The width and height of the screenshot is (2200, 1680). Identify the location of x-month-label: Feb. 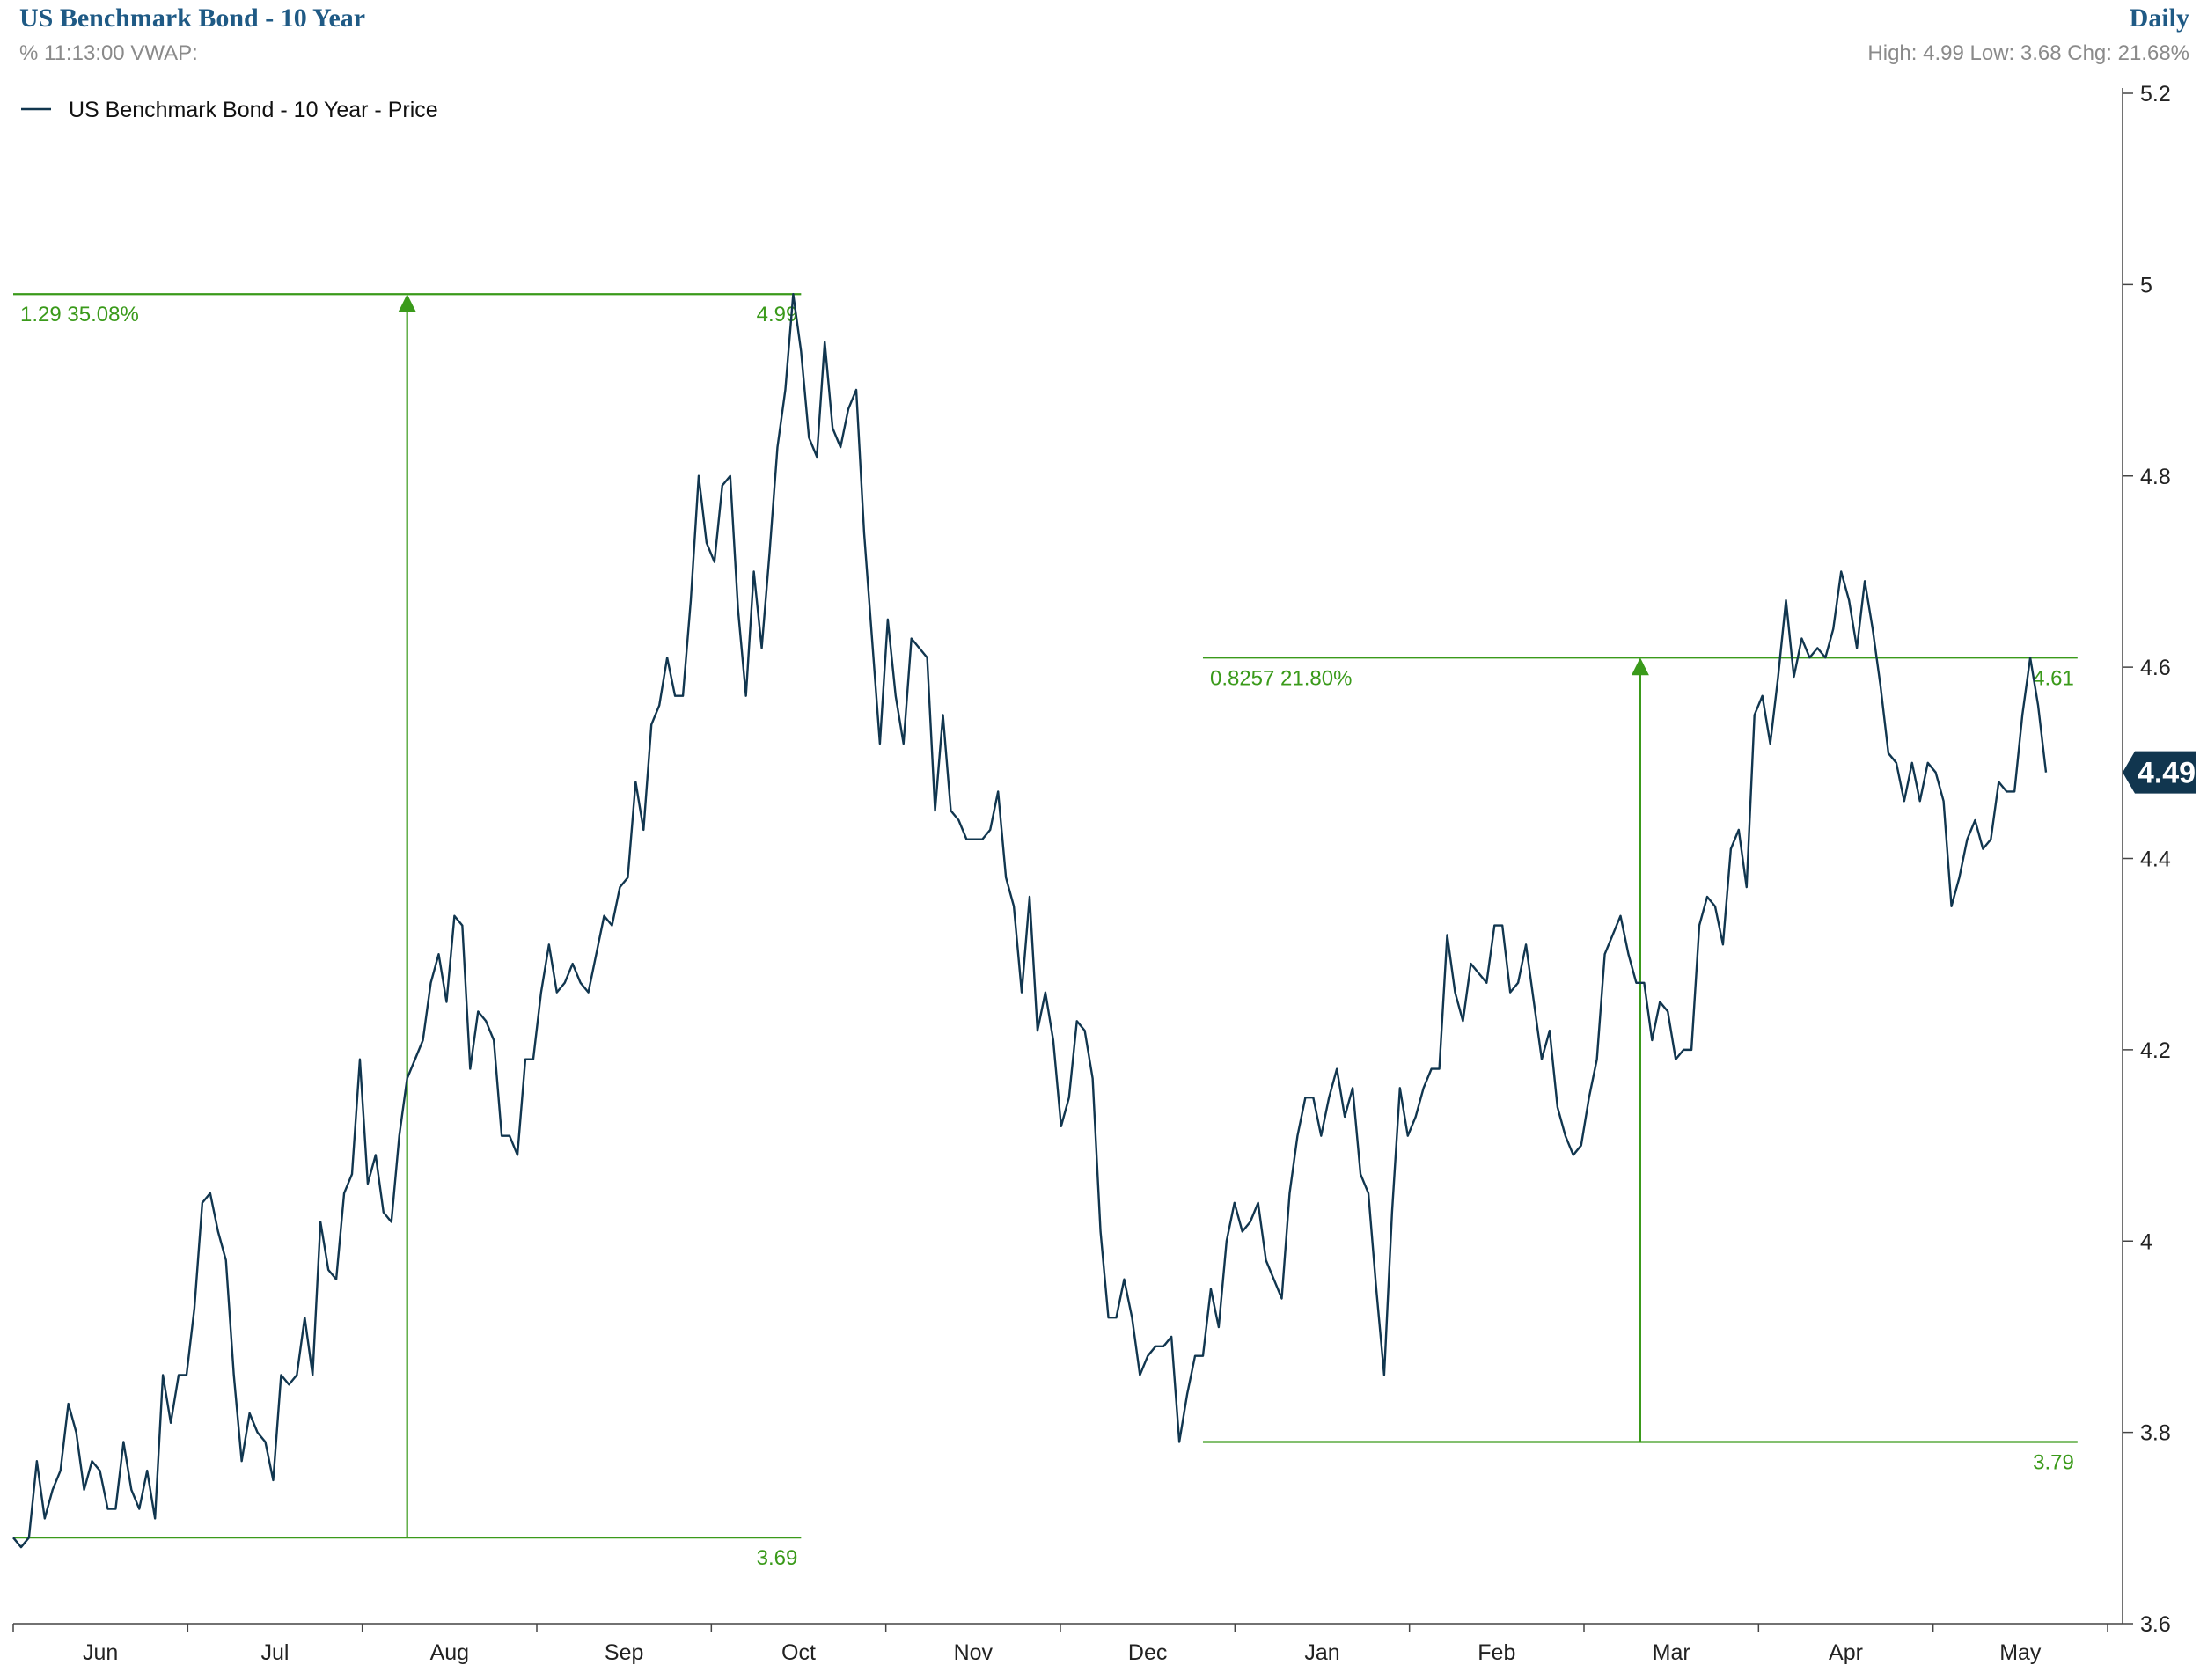
(1497, 1652).